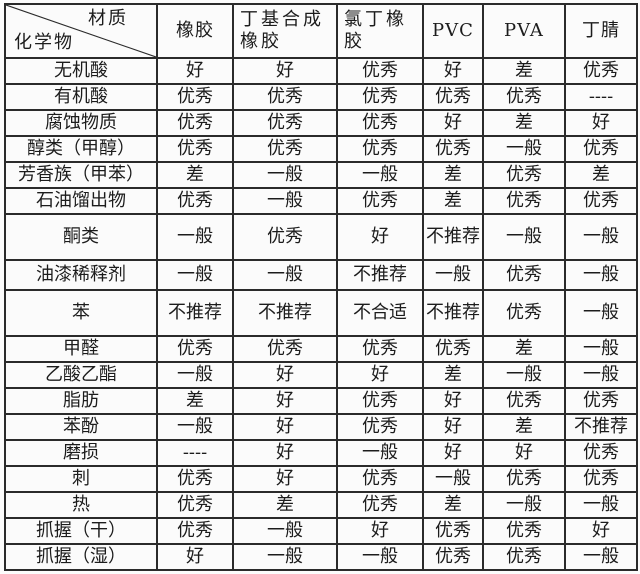 The height and width of the screenshot is (574, 640). Describe the element at coordinates (285, 31) in the screenshot. I see `column-header-1: 丁基合成橡胶` at that location.